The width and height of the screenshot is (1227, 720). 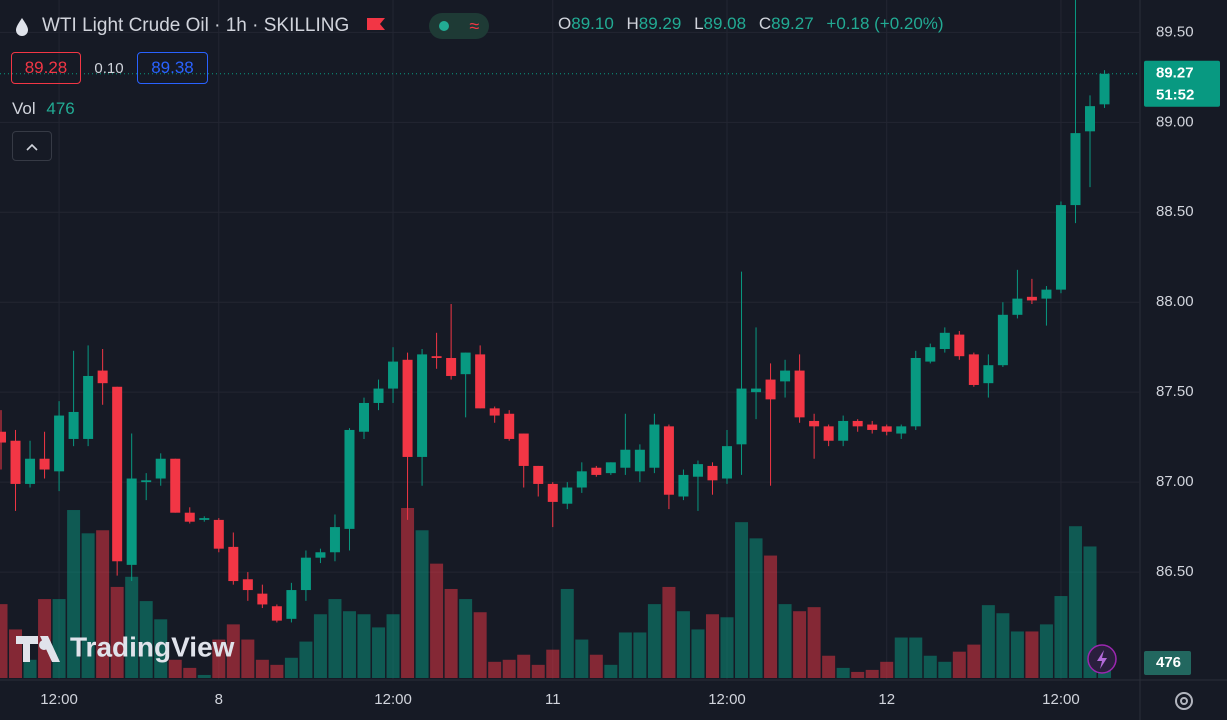 I want to click on high-value: 89.29, so click(x=660, y=23).